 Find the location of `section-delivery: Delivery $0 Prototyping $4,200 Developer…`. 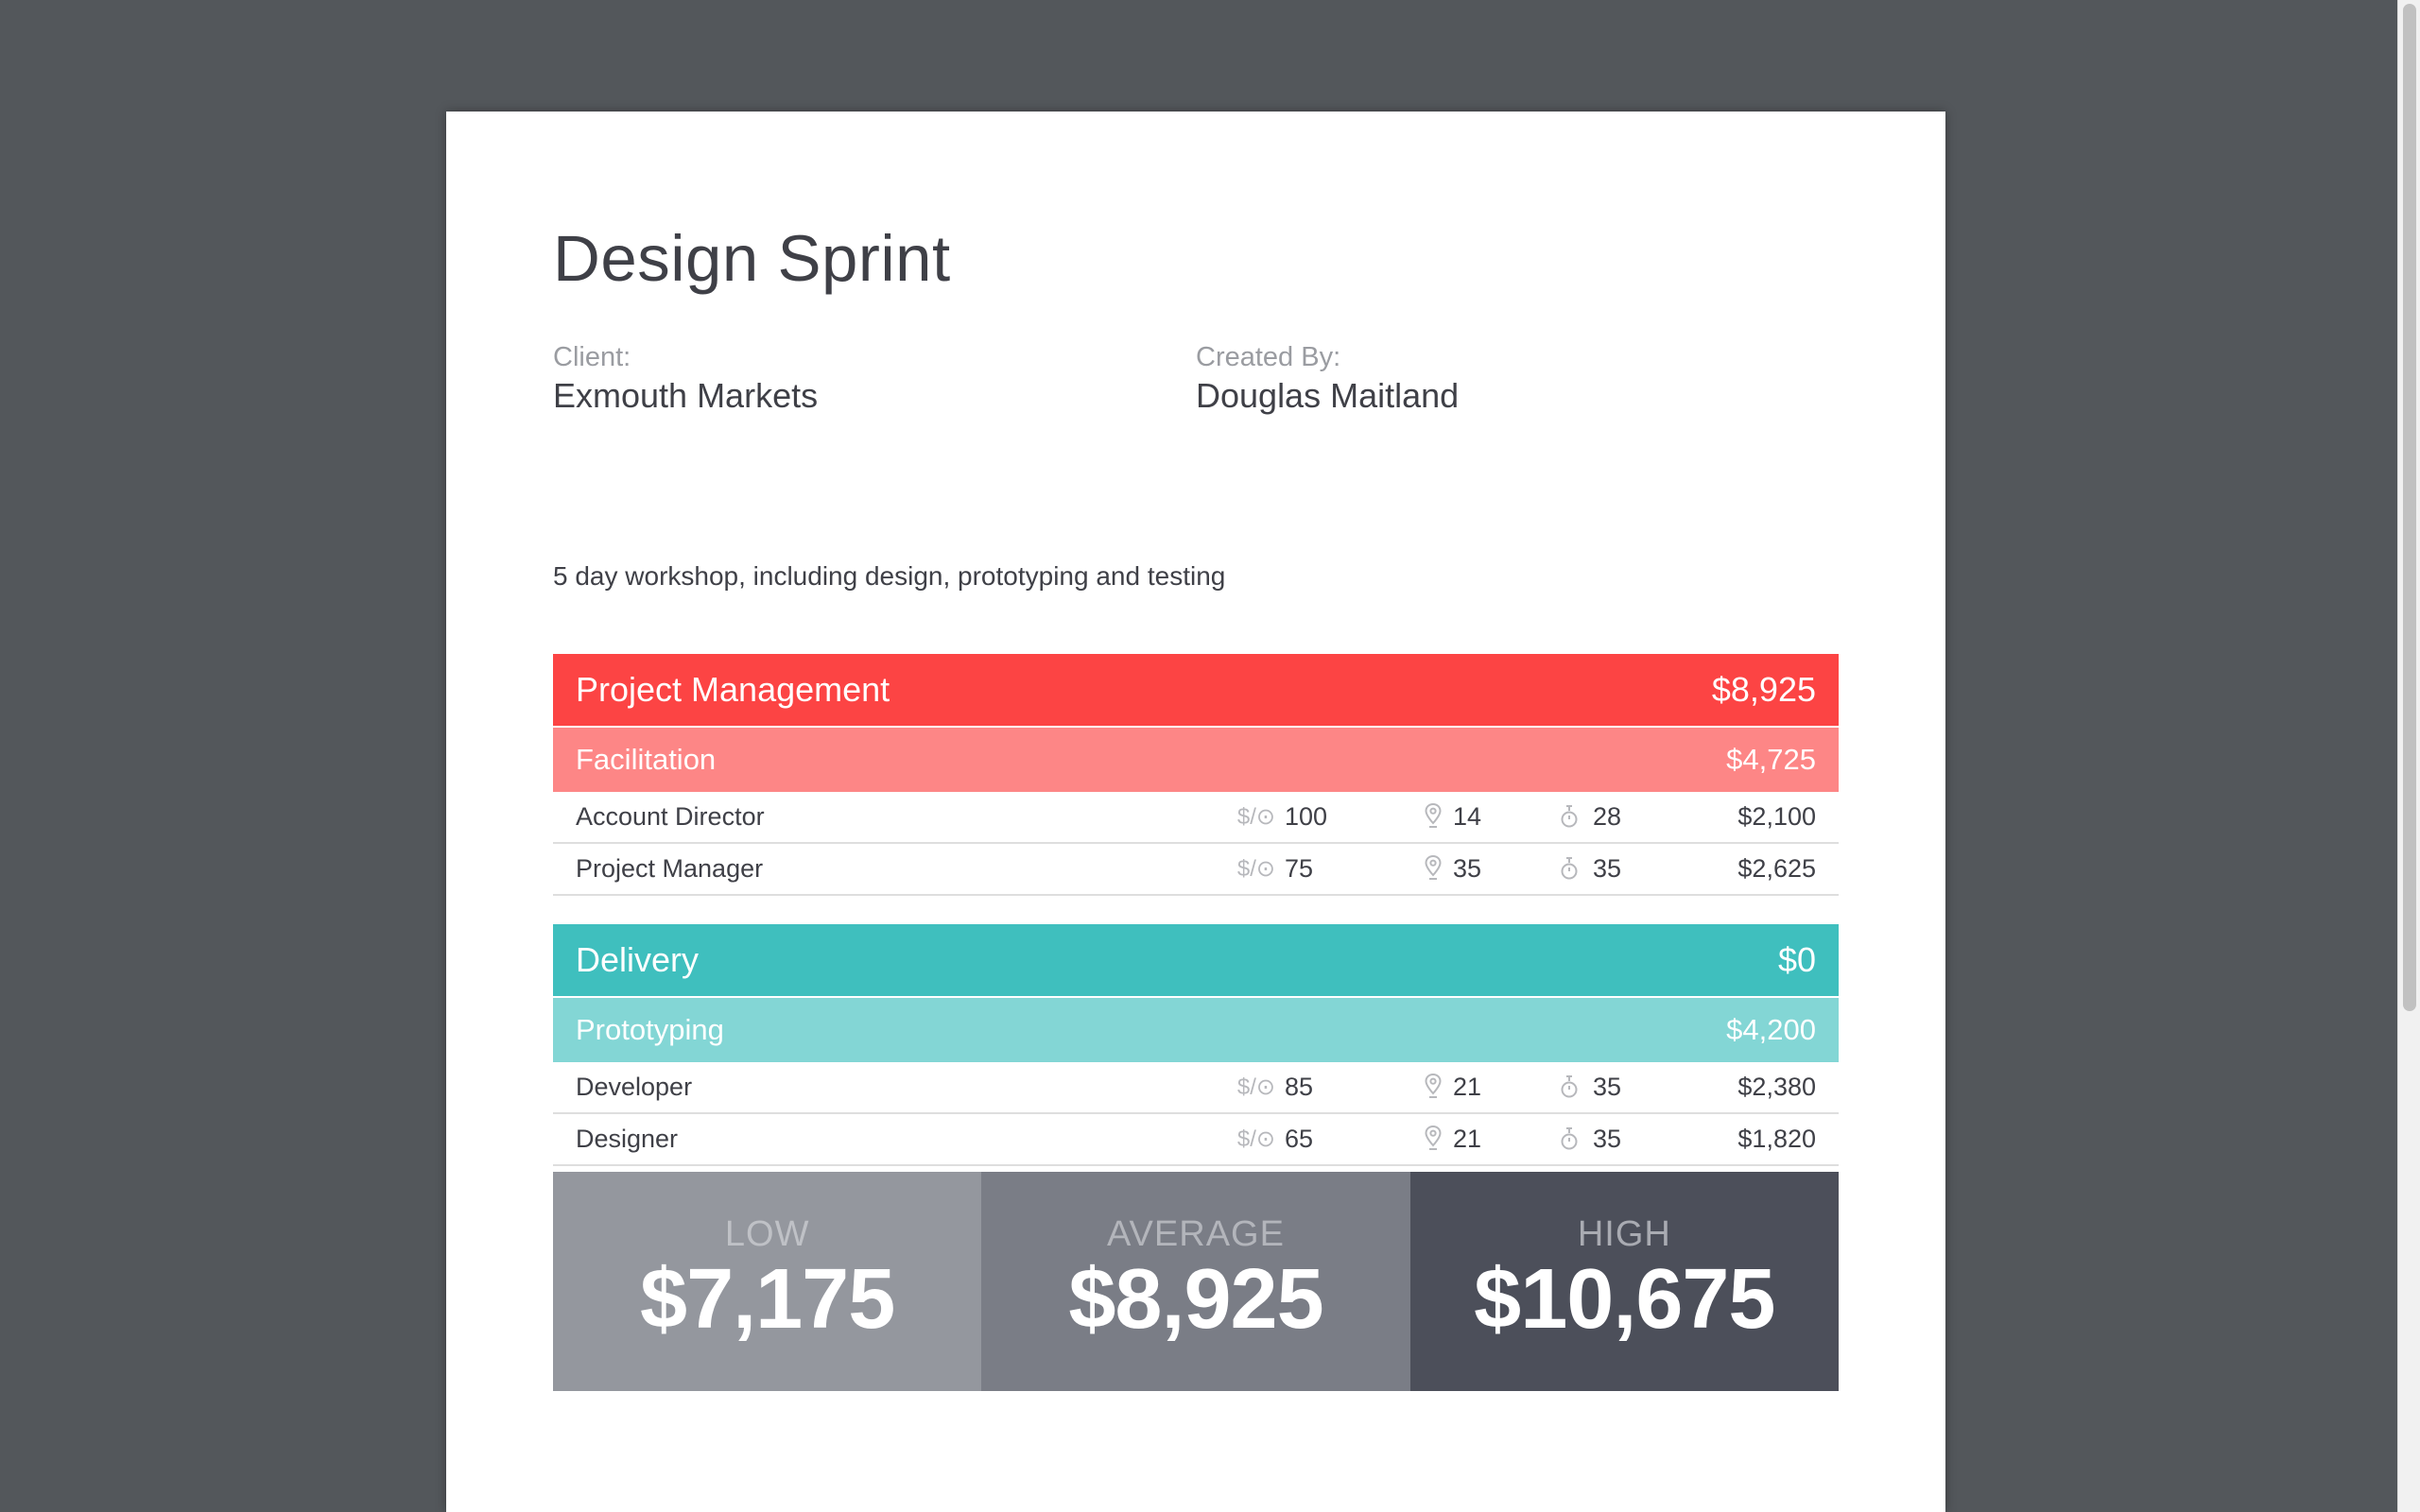

section-delivery: Delivery $0 Prototyping $4,200 Developer… is located at coordinates (1196, 1071).